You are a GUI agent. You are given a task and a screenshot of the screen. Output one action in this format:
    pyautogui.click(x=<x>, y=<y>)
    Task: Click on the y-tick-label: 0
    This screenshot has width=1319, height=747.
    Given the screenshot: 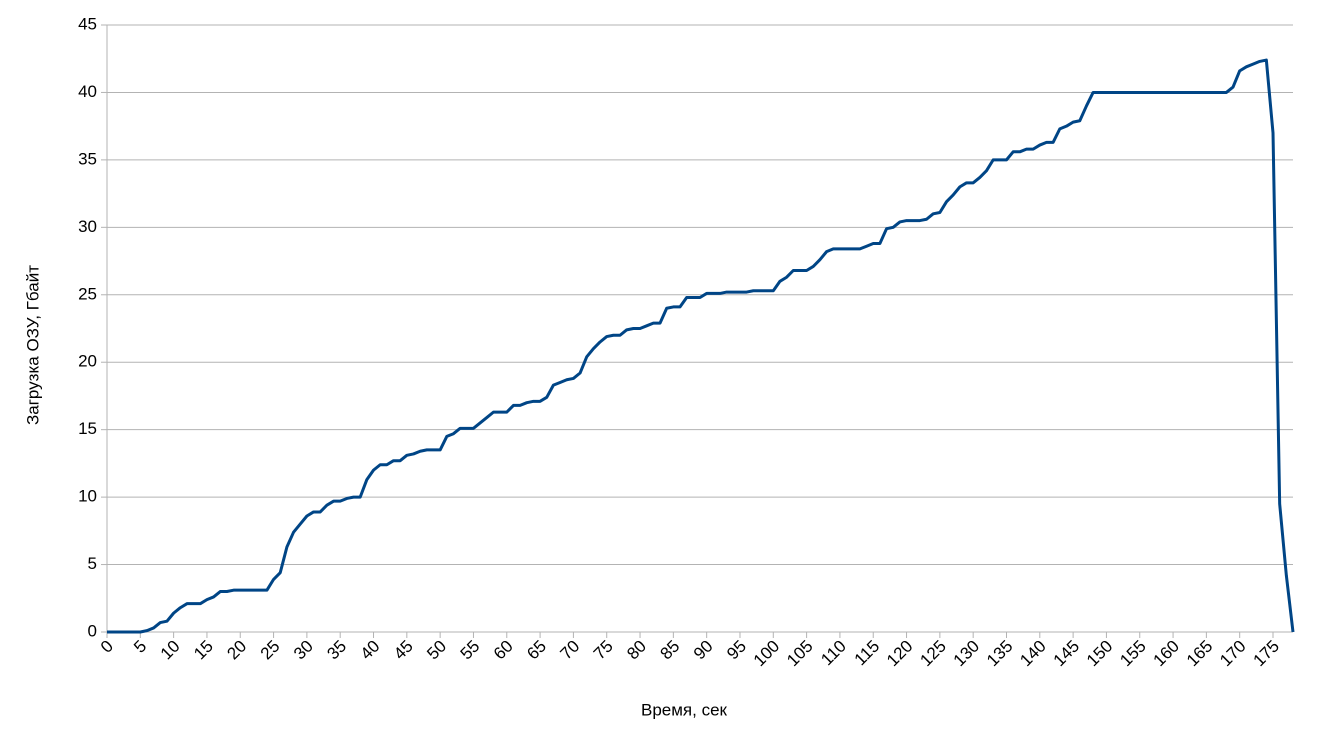 What is the action you would take?
    pyautogui.click(x=92, y=630)
    